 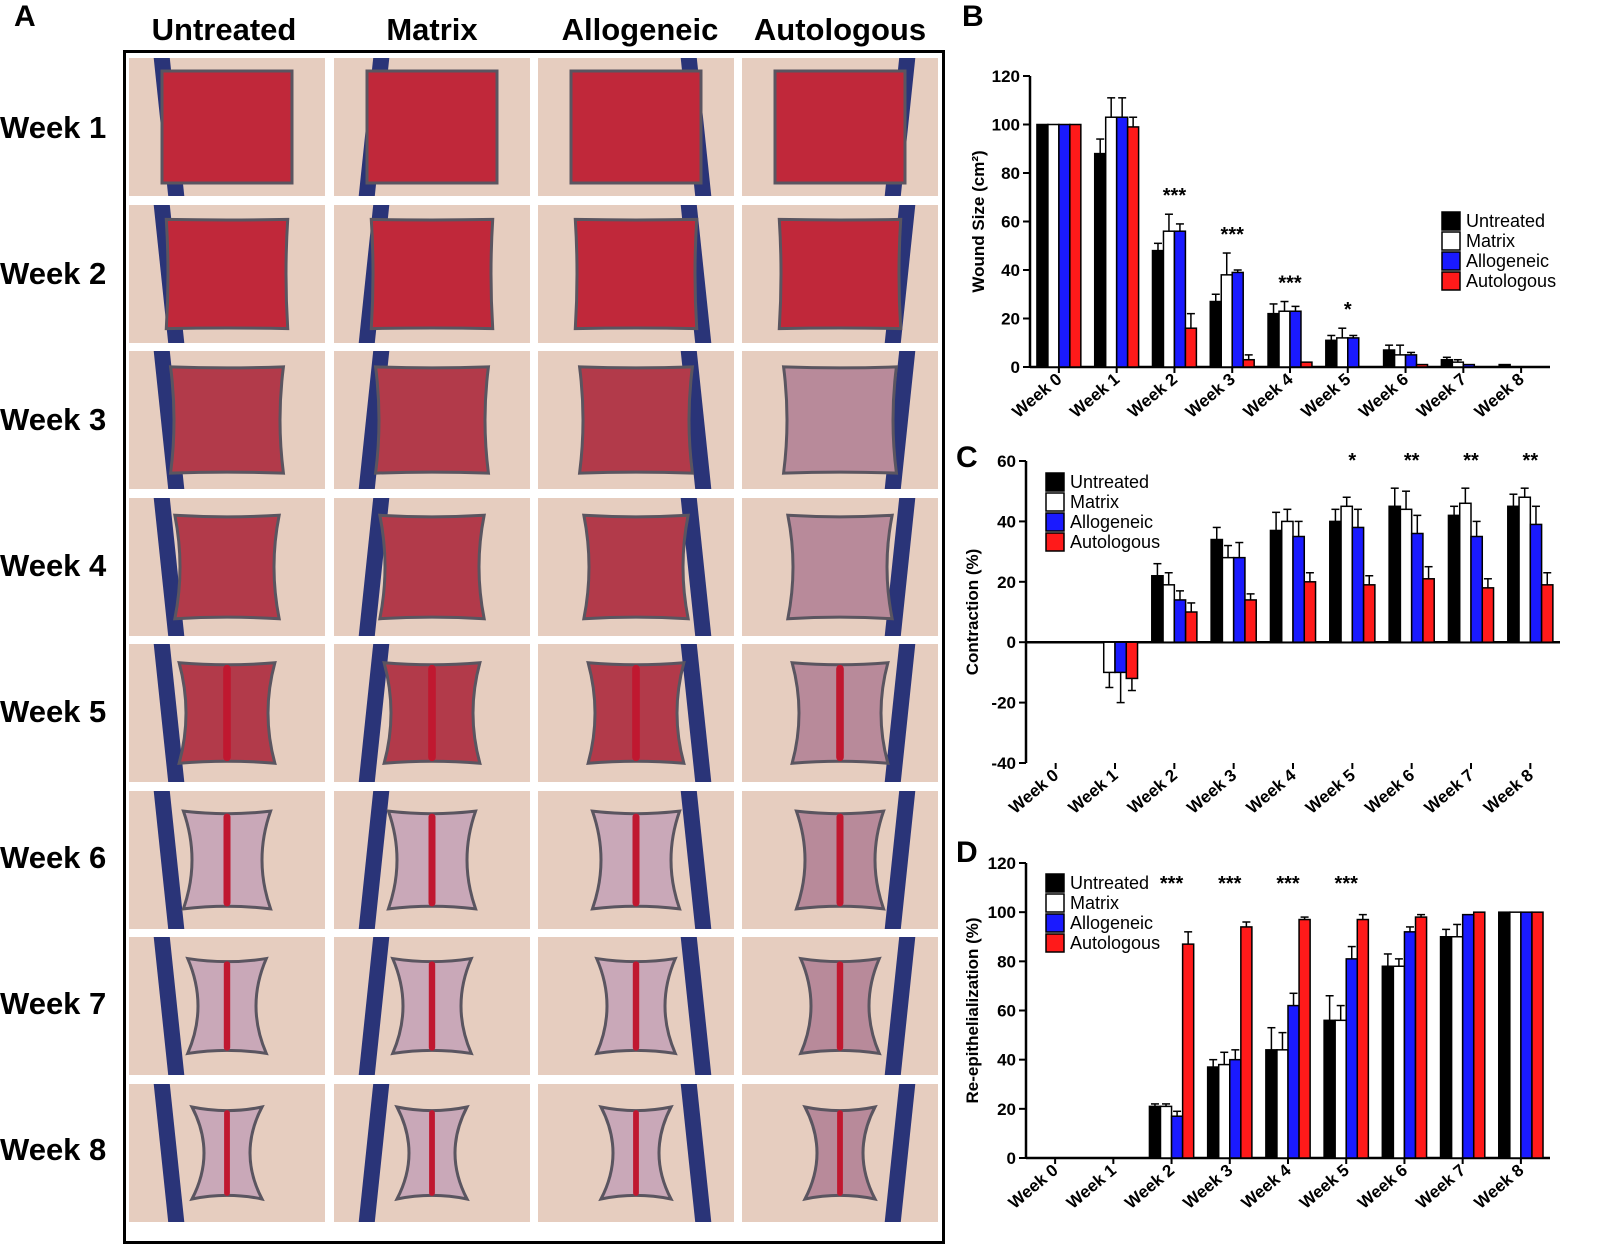 I want to click on legend-label: Untreated, so click(x=1109, y=482).